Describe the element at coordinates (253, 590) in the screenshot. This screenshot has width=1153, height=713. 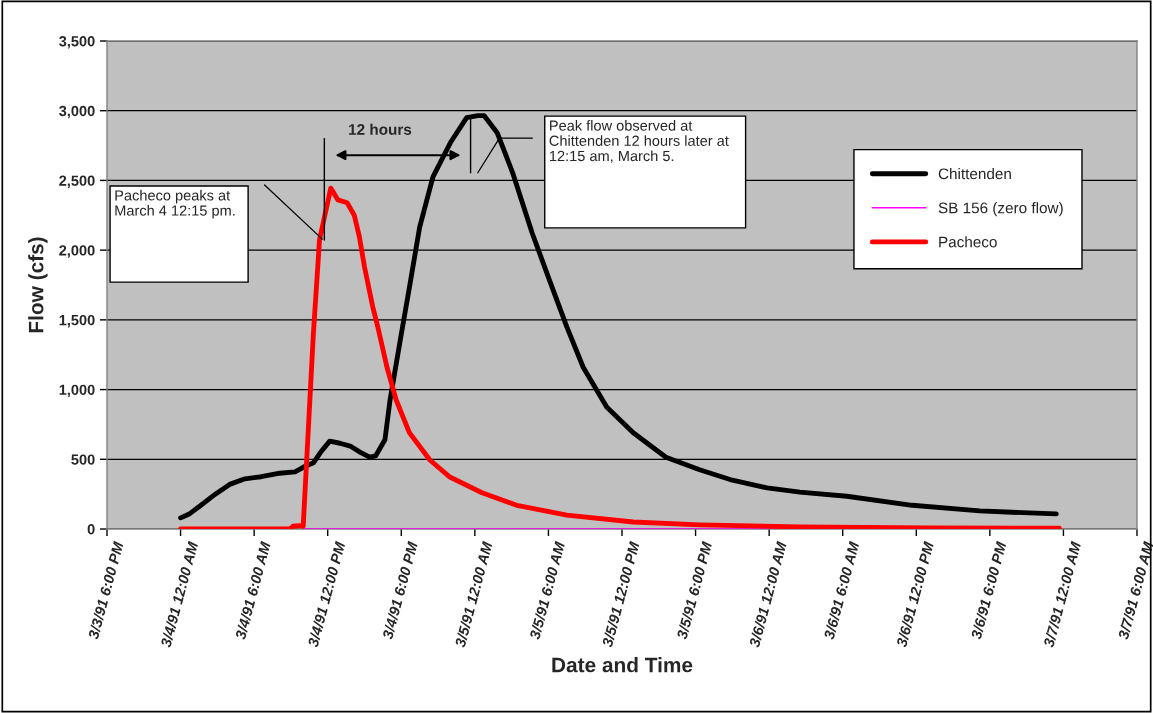
I see `x-tick-label: 3/4/91 6:00 AM` at that location.